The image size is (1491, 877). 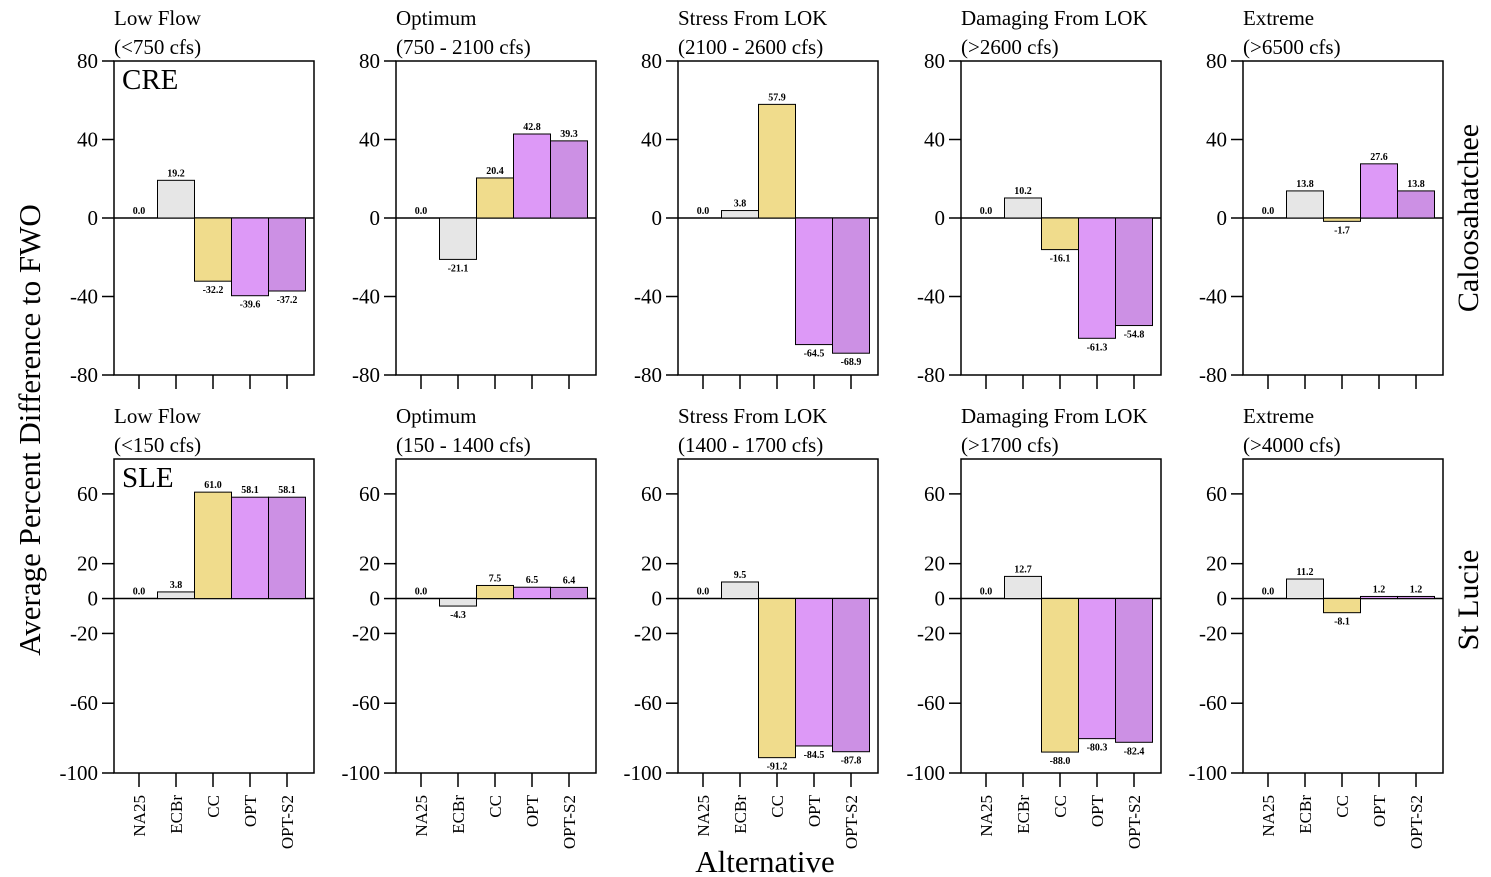 What do you see at coordinates (463, 445) in the screenshot?
I see `panel-subtitle: (150 - 1400 cfs)` at bounding box center [463, 445].